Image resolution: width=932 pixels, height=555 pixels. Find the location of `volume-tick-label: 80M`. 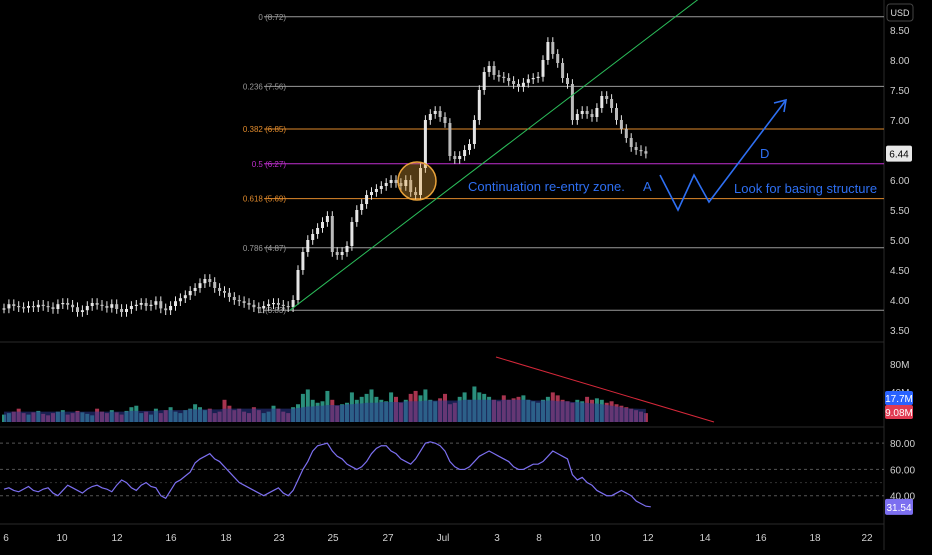

volume-tick-label: 80M is located at coordinates (899, 365).